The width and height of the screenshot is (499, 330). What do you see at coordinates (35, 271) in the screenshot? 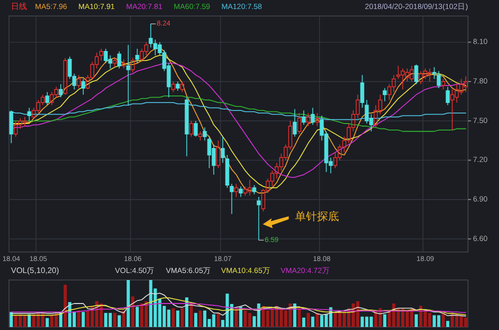
I see `chart-title: VOL(5,10,20)` at bounding box center [35, 271].